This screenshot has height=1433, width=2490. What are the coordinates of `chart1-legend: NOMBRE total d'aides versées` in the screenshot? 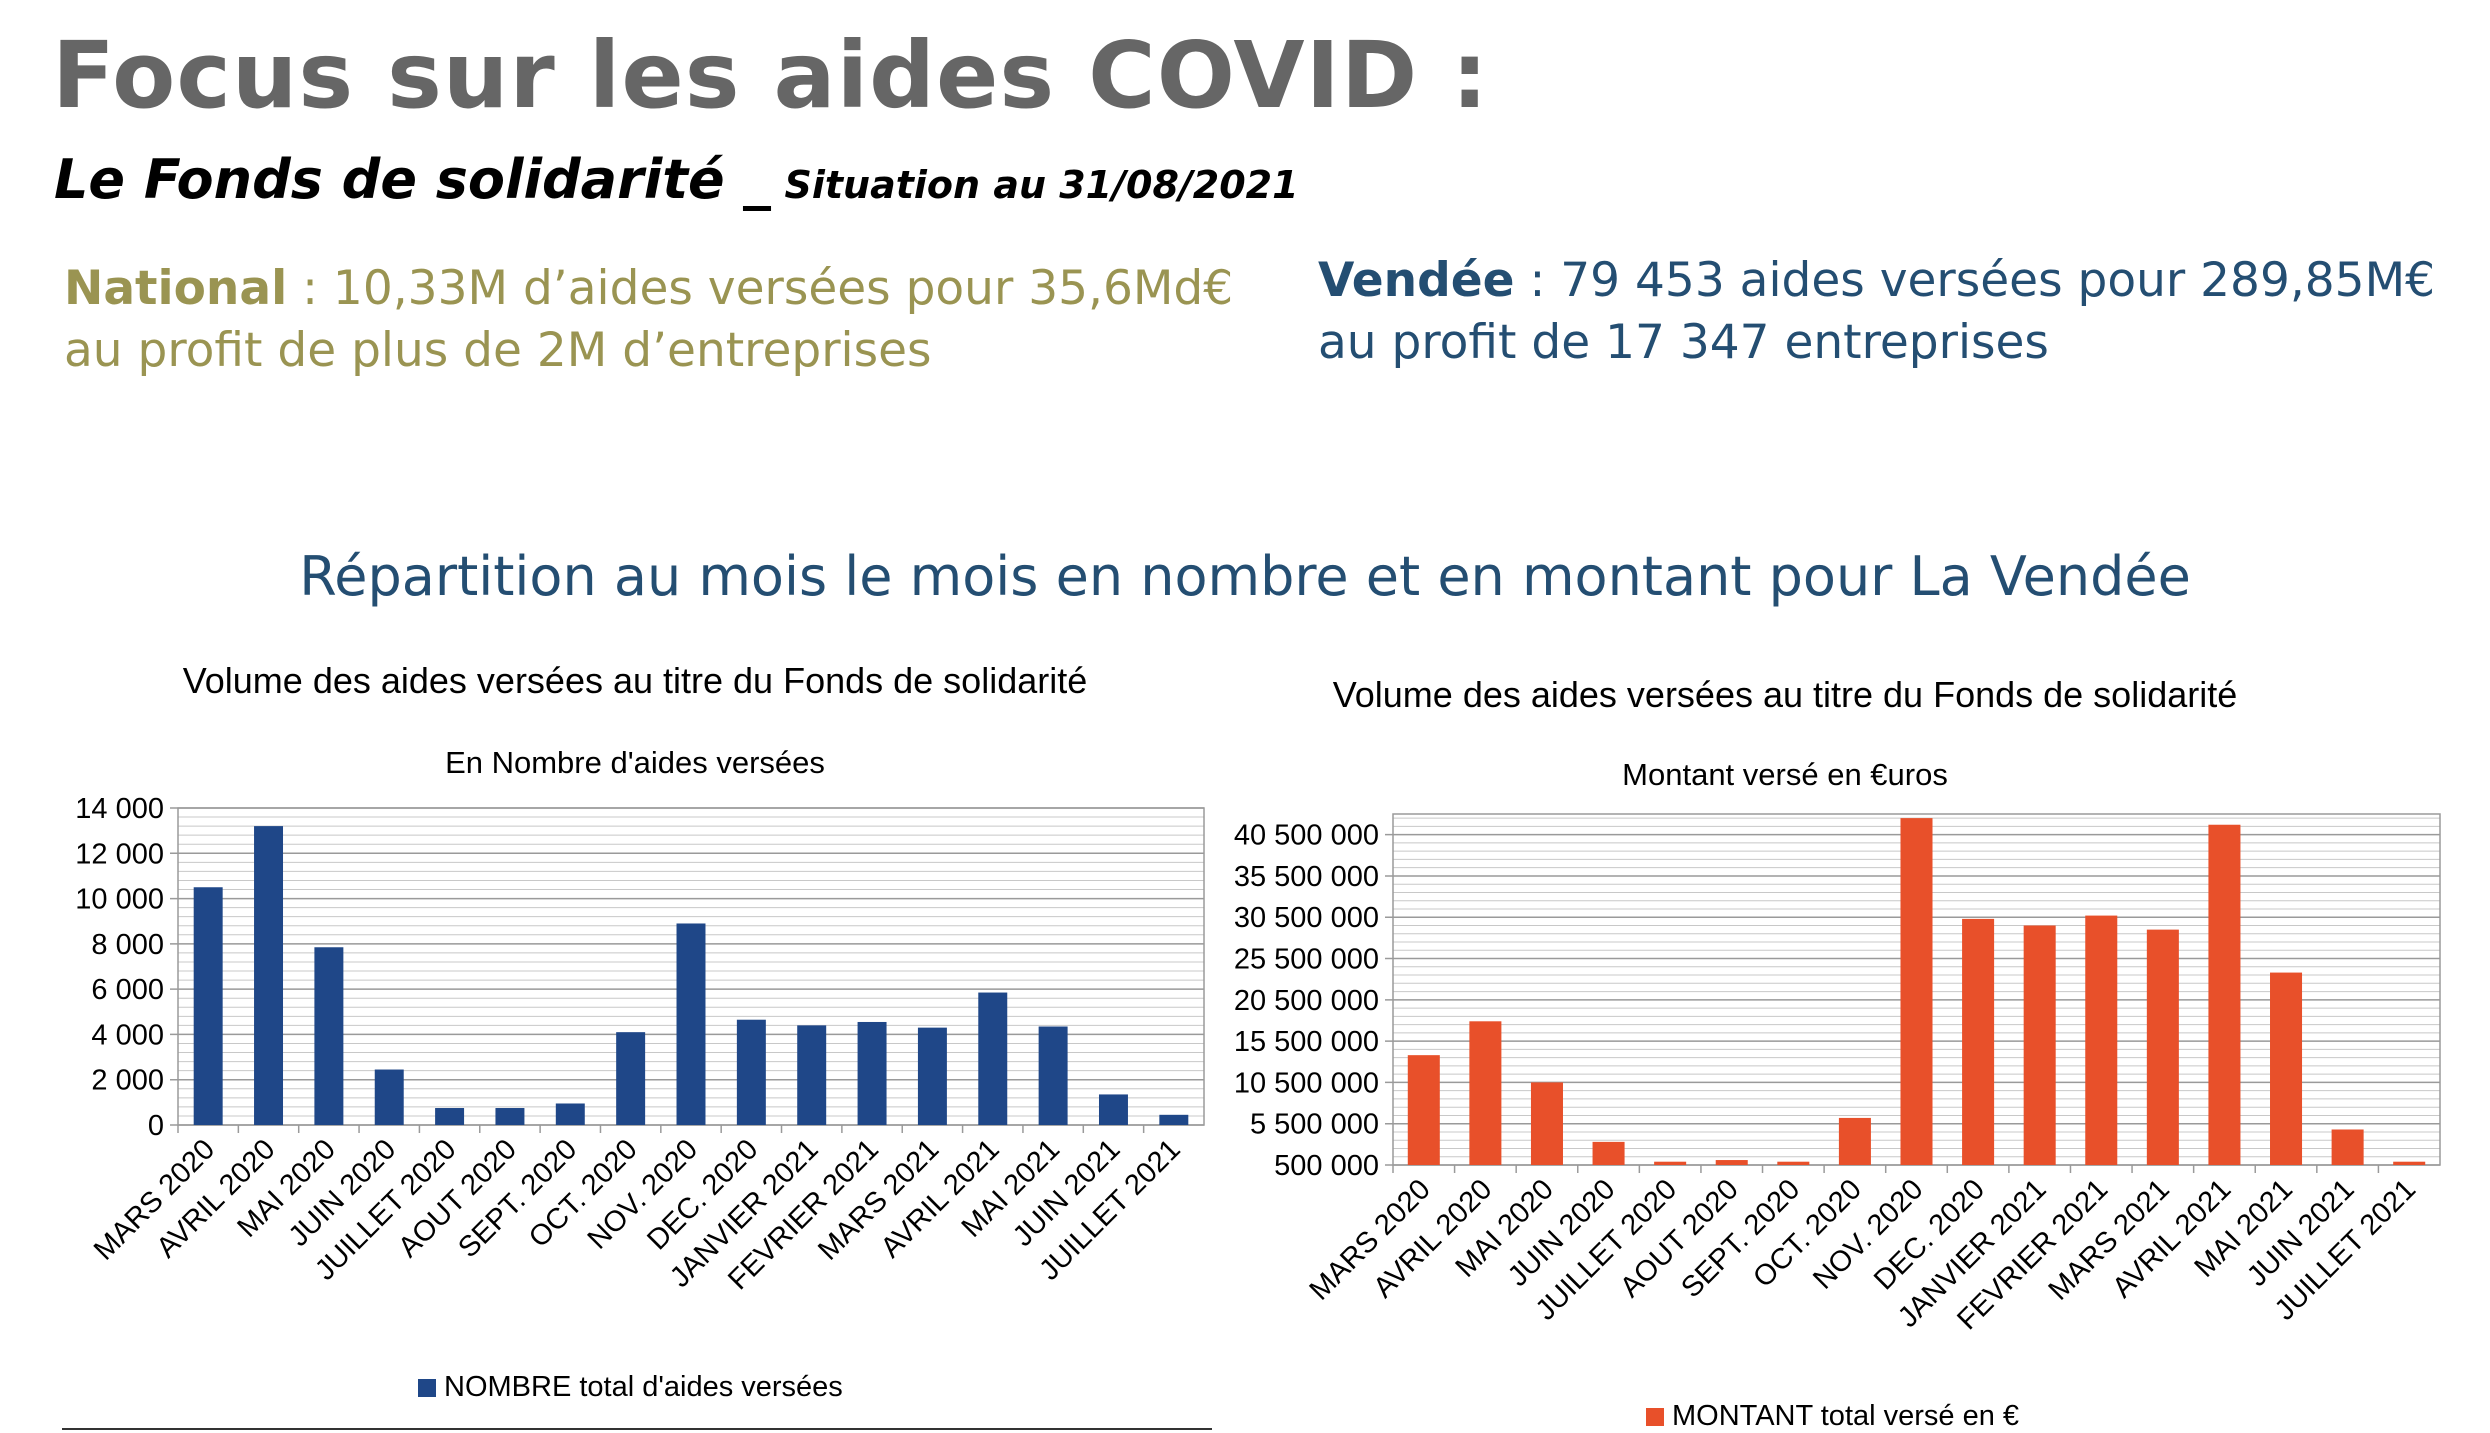 It's located at (630, 1387).